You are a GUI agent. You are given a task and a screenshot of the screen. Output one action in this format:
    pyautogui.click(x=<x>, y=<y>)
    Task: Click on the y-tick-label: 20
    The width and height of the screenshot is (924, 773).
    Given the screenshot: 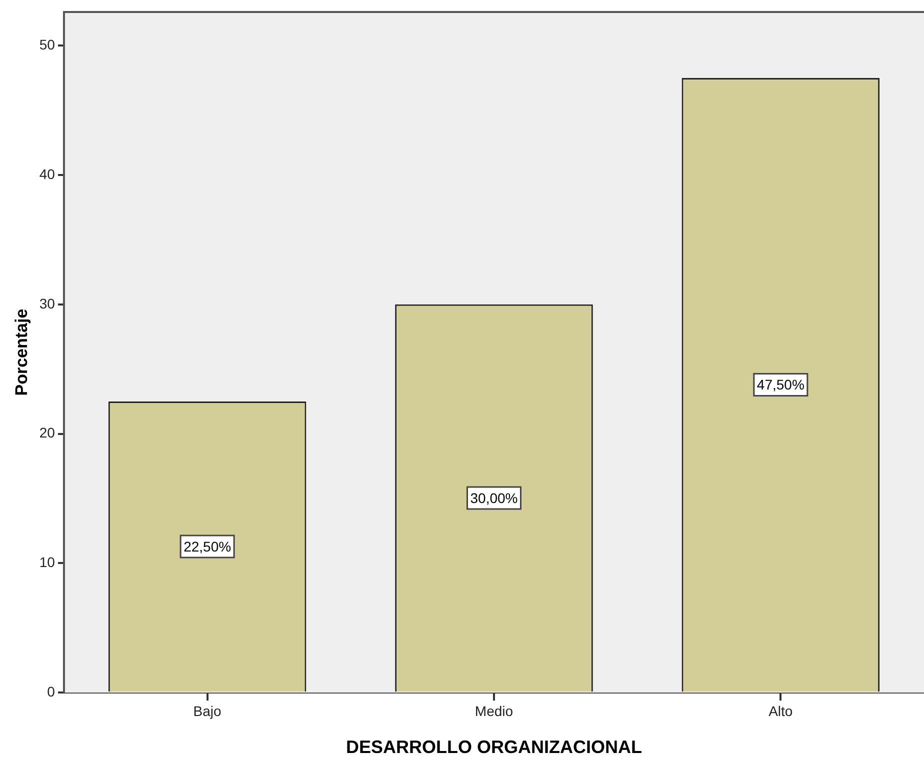 What is the action you would take?
    pyautogui.click(x=47, y=432)
    